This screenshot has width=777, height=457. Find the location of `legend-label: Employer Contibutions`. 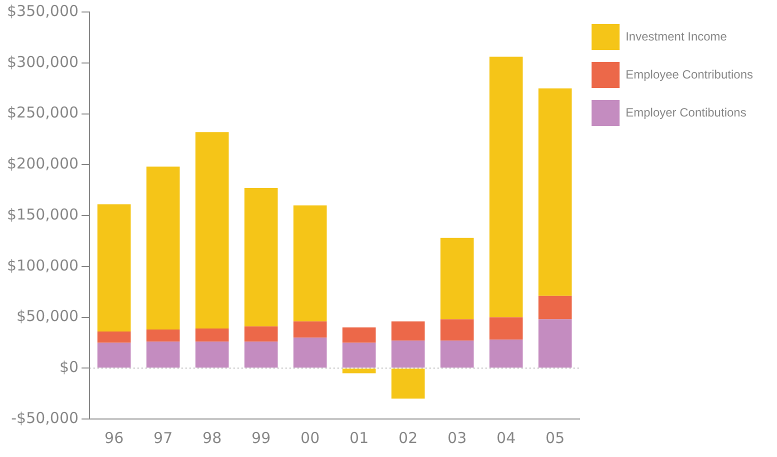

legend-label: Employer Contibutions is located at coordinates (686, 112).